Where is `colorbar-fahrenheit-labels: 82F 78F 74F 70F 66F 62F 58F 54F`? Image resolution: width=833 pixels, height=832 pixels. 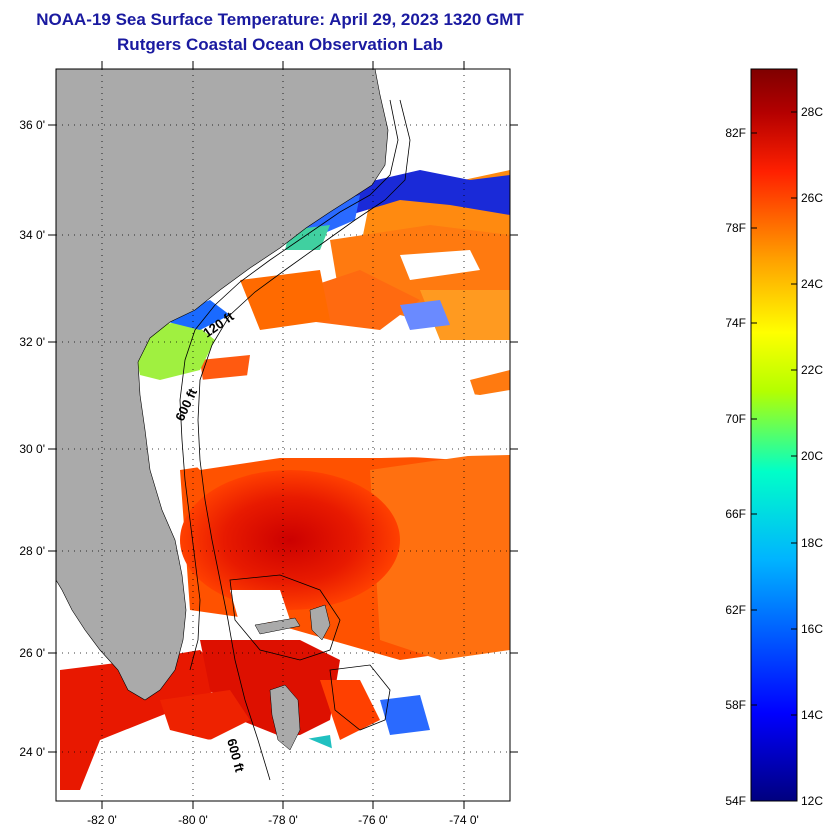
colorbar-fahrenheit-labels: 82F 78F 74F 70F 66F 62F 58F 54F is located at coordinates (735, 467).